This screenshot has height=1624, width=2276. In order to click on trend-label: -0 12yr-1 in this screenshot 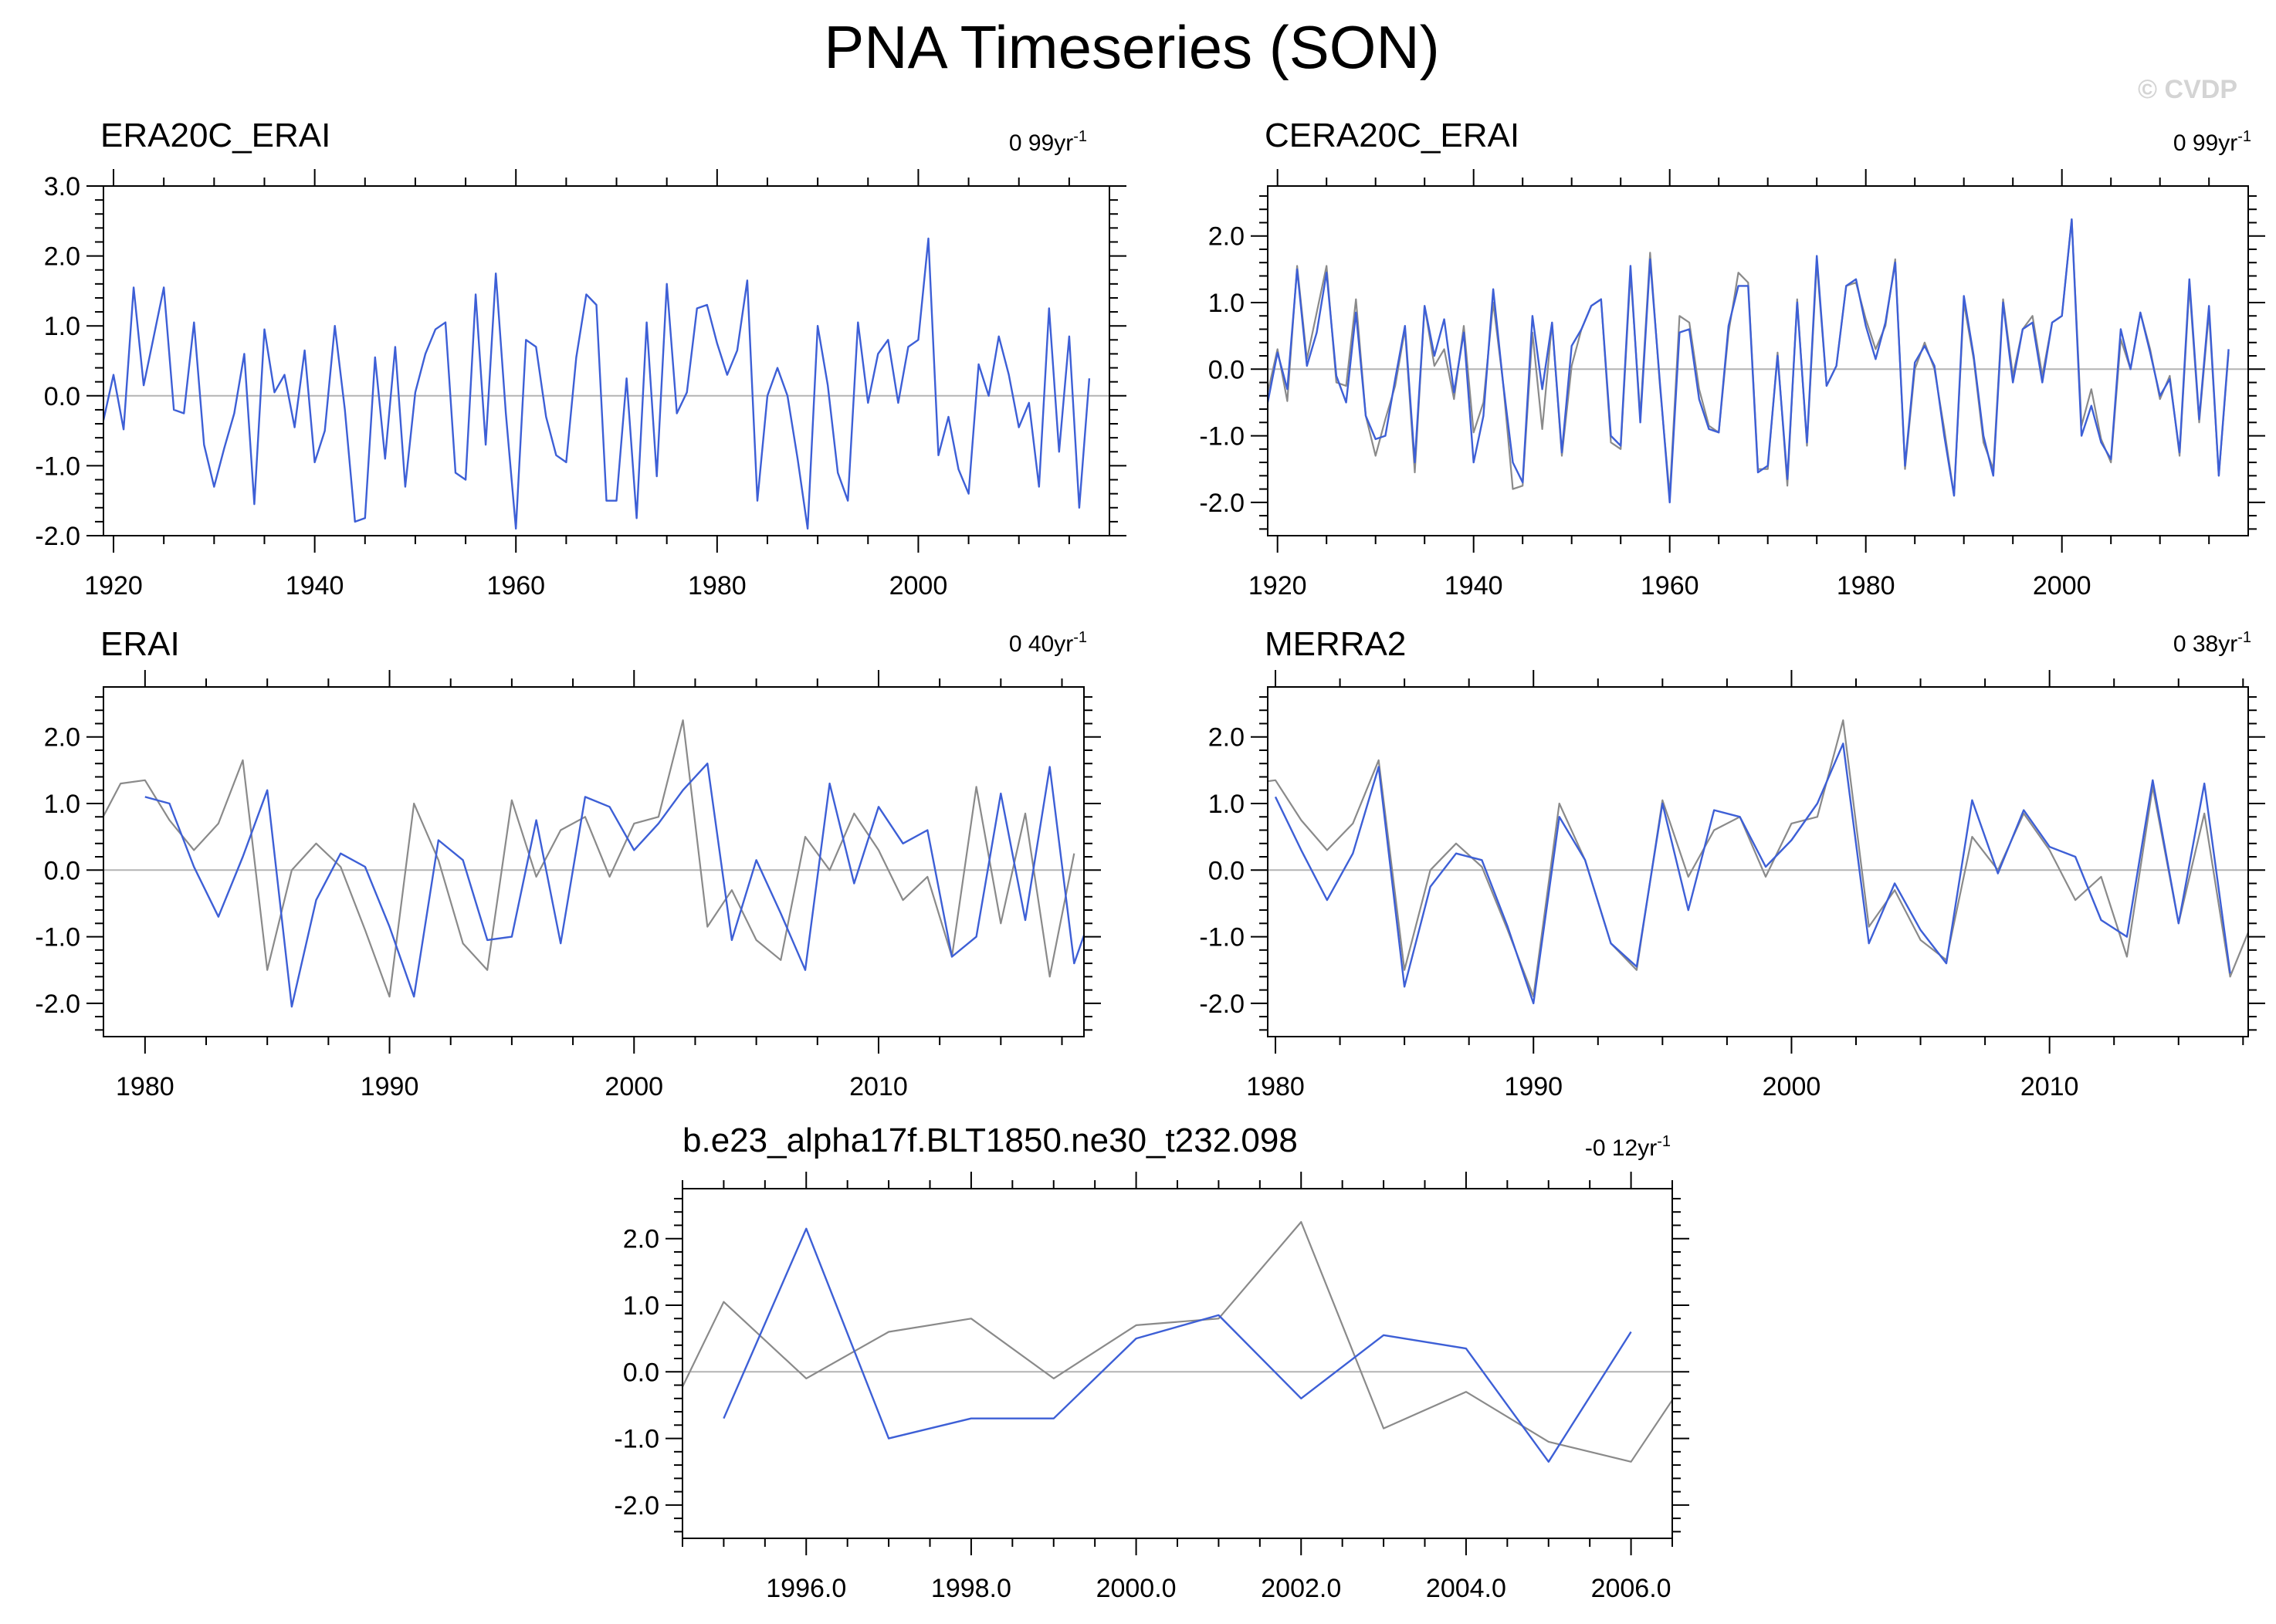, I will do `click(1628, 1147)`.